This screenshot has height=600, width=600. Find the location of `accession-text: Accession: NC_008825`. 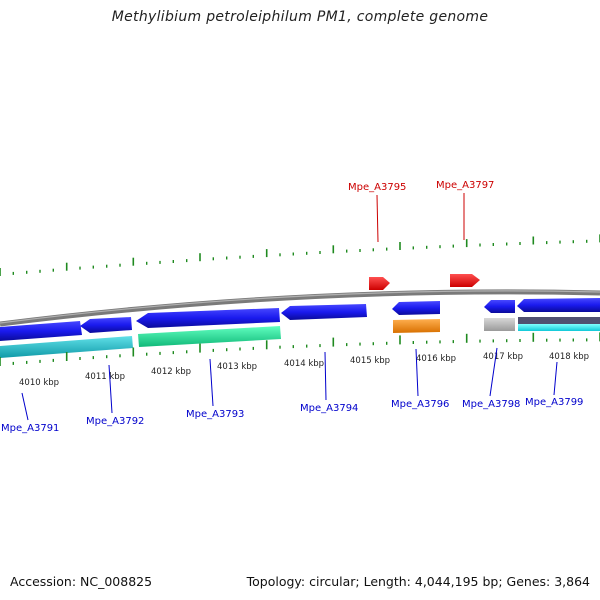

accession-text: Accession: NC_008825 is located at coordinates (81, 581).